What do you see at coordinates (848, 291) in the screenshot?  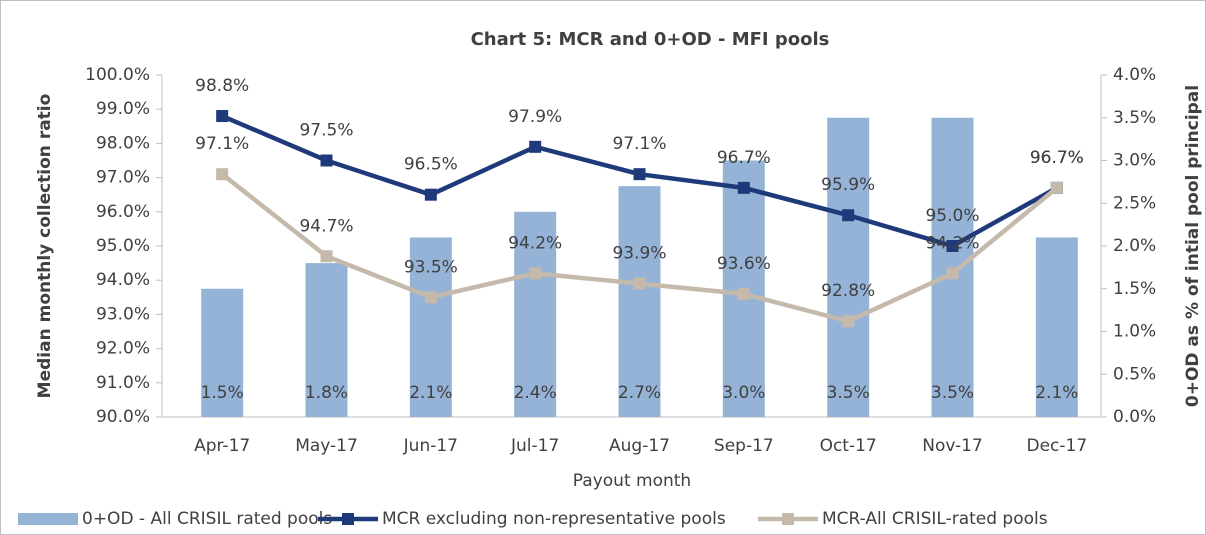 I see `line-value-label: 92.8%` at bounding box center [848, 291].